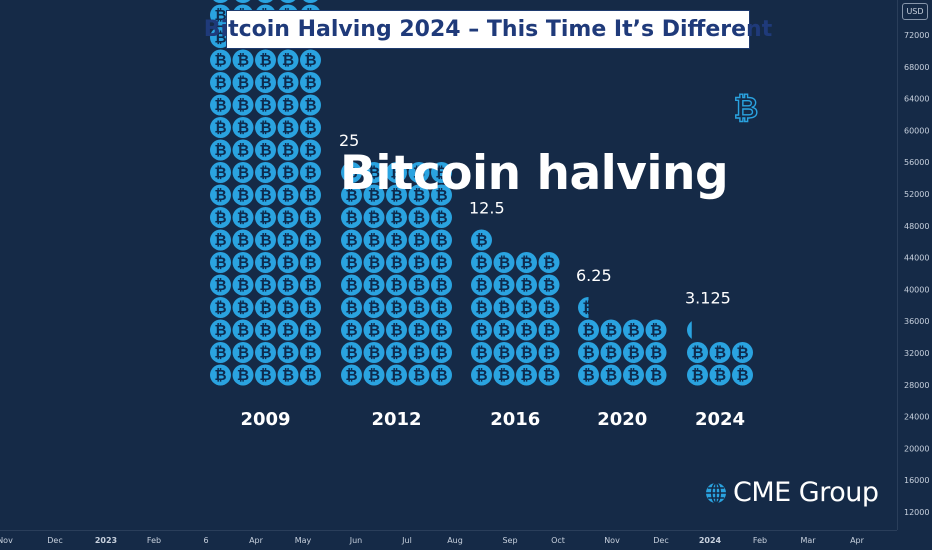 This screenshot has height=550, width=932. What do you see at coordinates (622, 341) in the screenshot?
I see `bar-2020: ₿ ₿ ₿ ₿ ₿ ₿ ₿ ₿ ₿ ₿ ₿ ₿ ₿` at bounding box center [622, 341].